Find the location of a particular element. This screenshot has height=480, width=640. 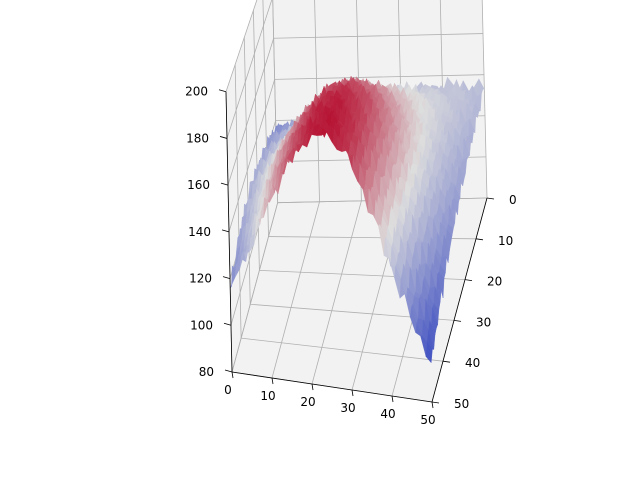

z-tick-label: 80 is located at coordinates (206, 372).